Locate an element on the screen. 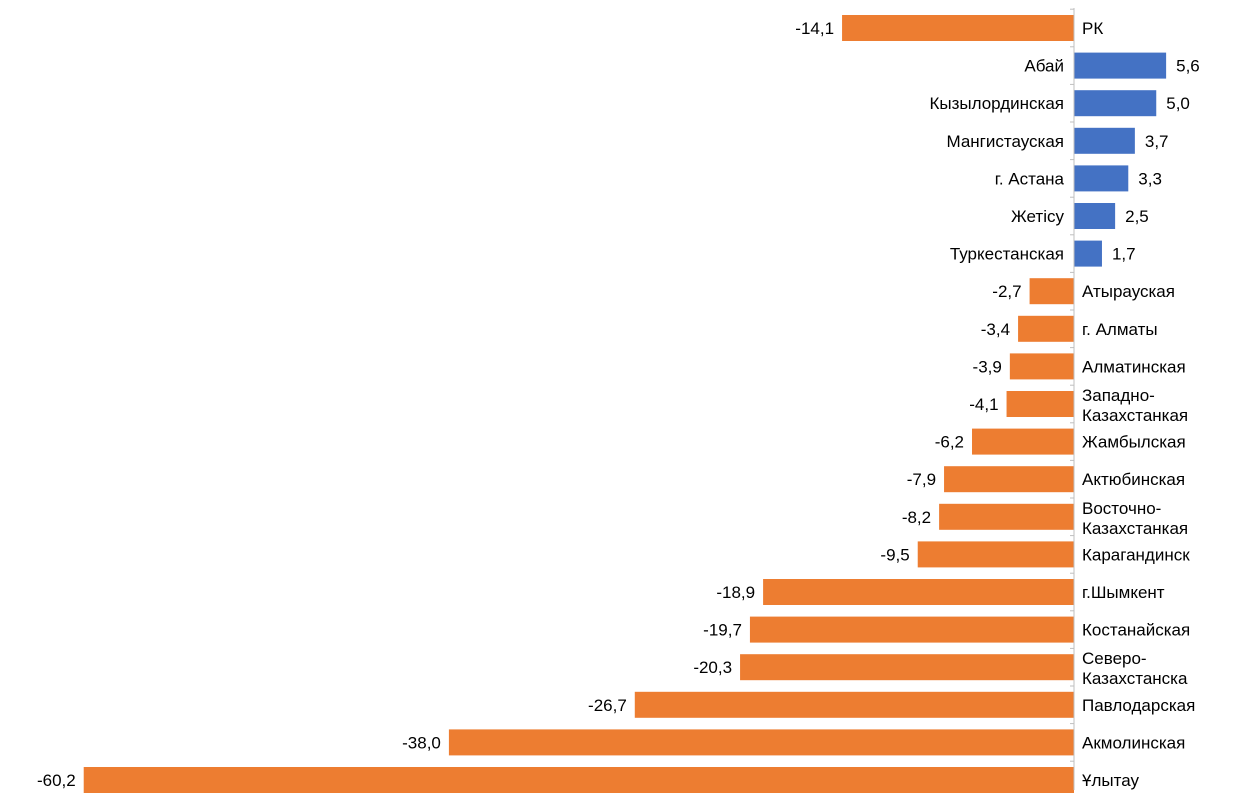  category-tick-label: г. Алматы is located at coordinates (1120, 329).